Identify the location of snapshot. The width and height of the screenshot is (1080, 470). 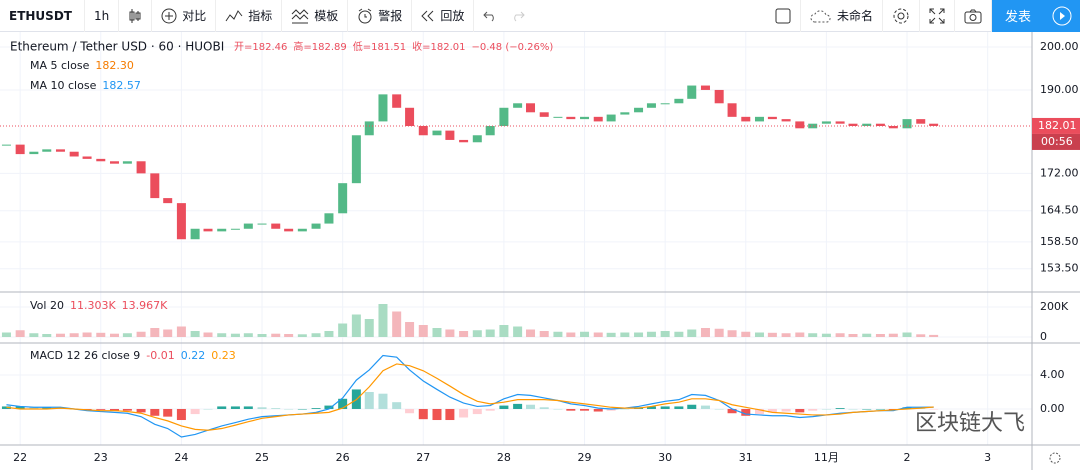
(973, 16).